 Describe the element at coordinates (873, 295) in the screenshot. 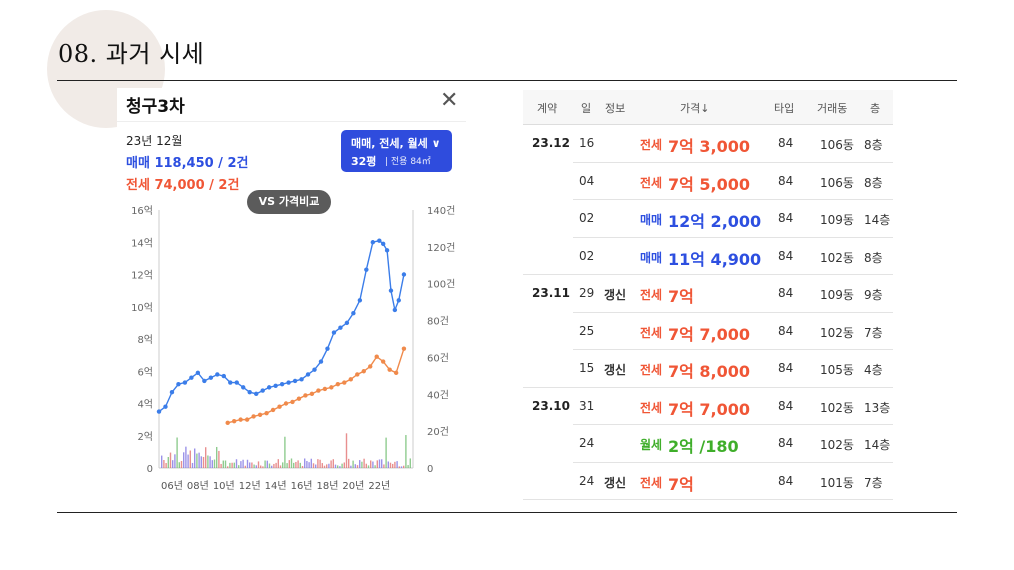

I see `cell-floor: 9층` at that location.